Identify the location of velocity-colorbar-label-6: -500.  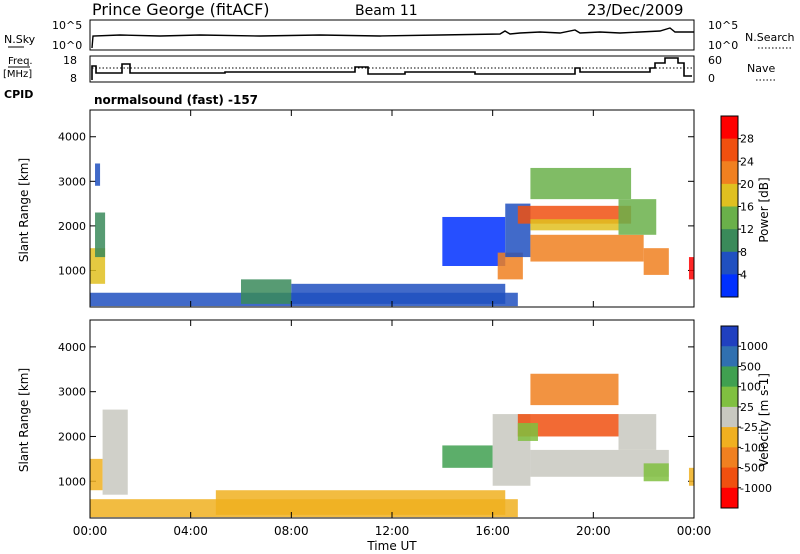
(752, 468).